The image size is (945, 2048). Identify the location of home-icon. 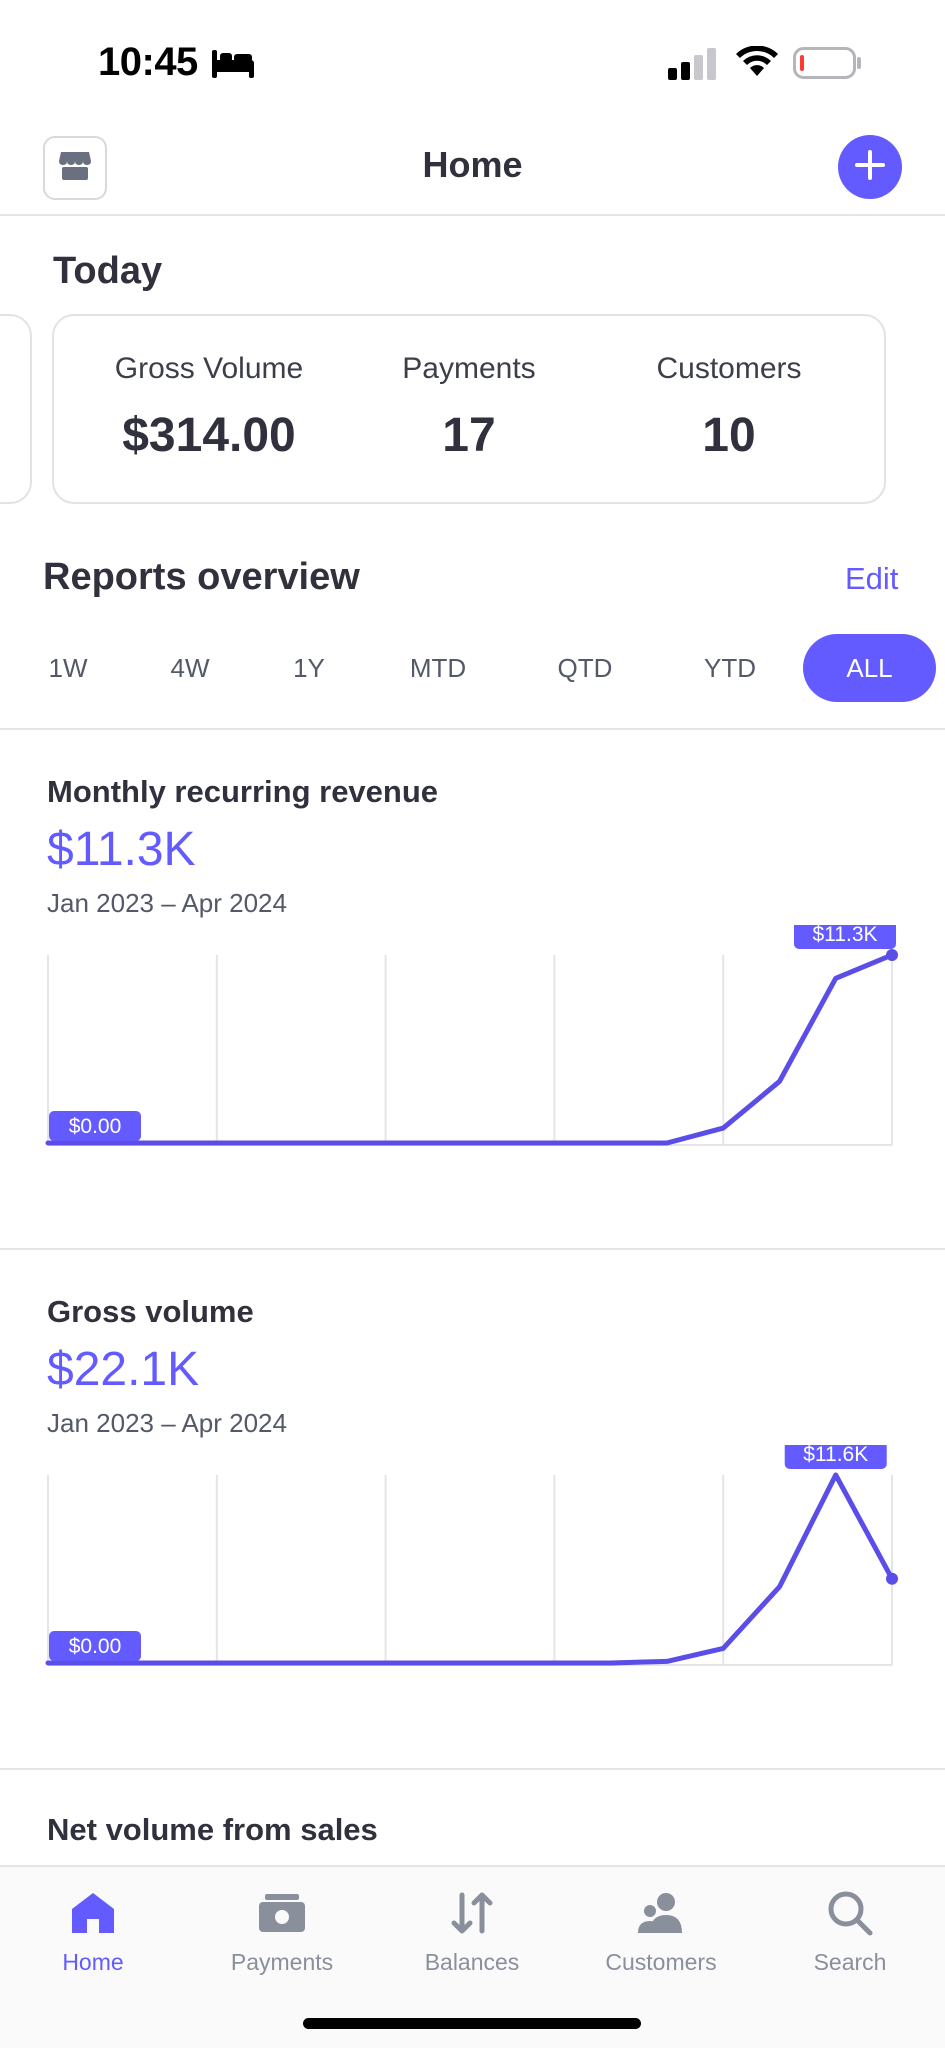
(93, 1913).